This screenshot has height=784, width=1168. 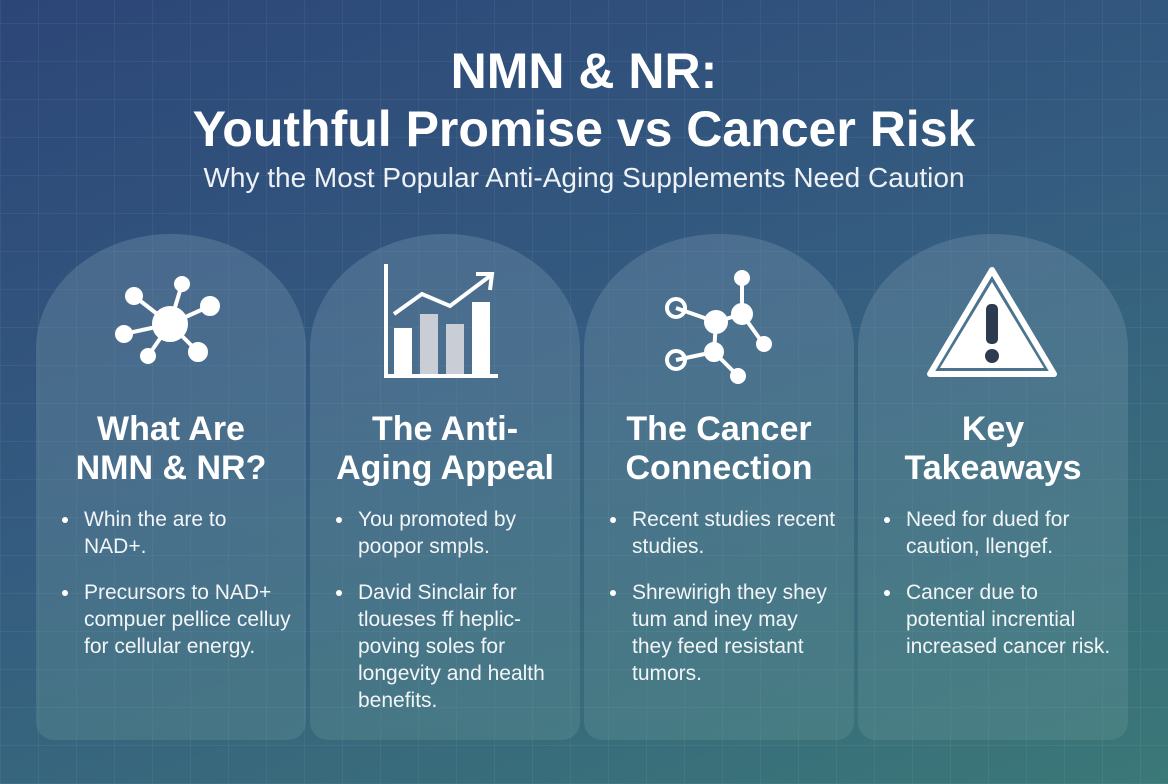 I want to click on heading-line: Connection, so click(x=719, y=468).